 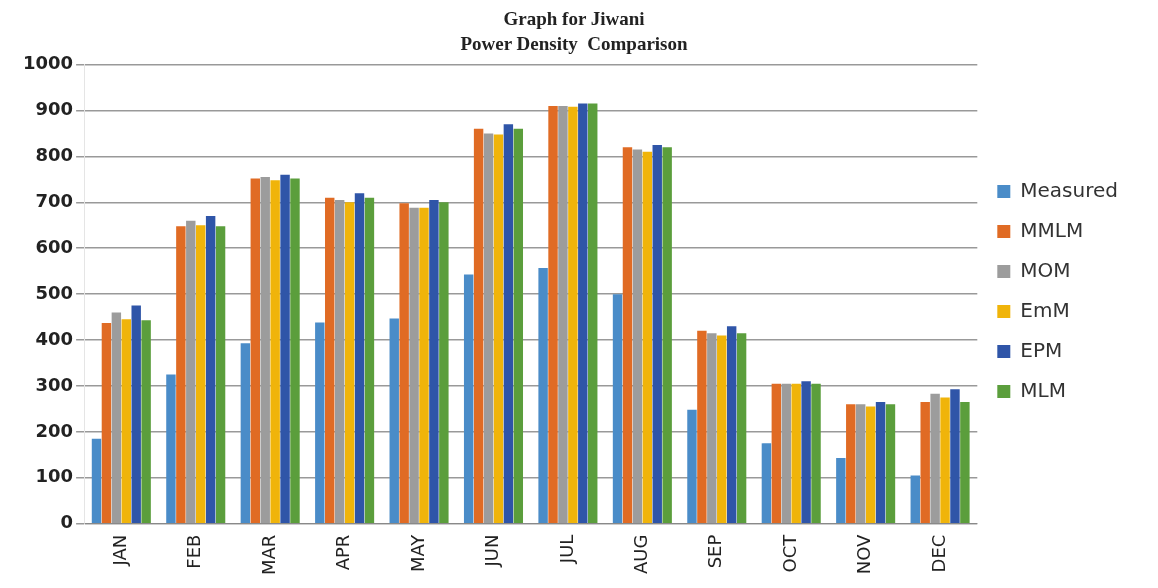 What do you see at coordinates (54, 109) in the screenshot?
I see `y-tick-label: 900` at bounding box center [54, 109].